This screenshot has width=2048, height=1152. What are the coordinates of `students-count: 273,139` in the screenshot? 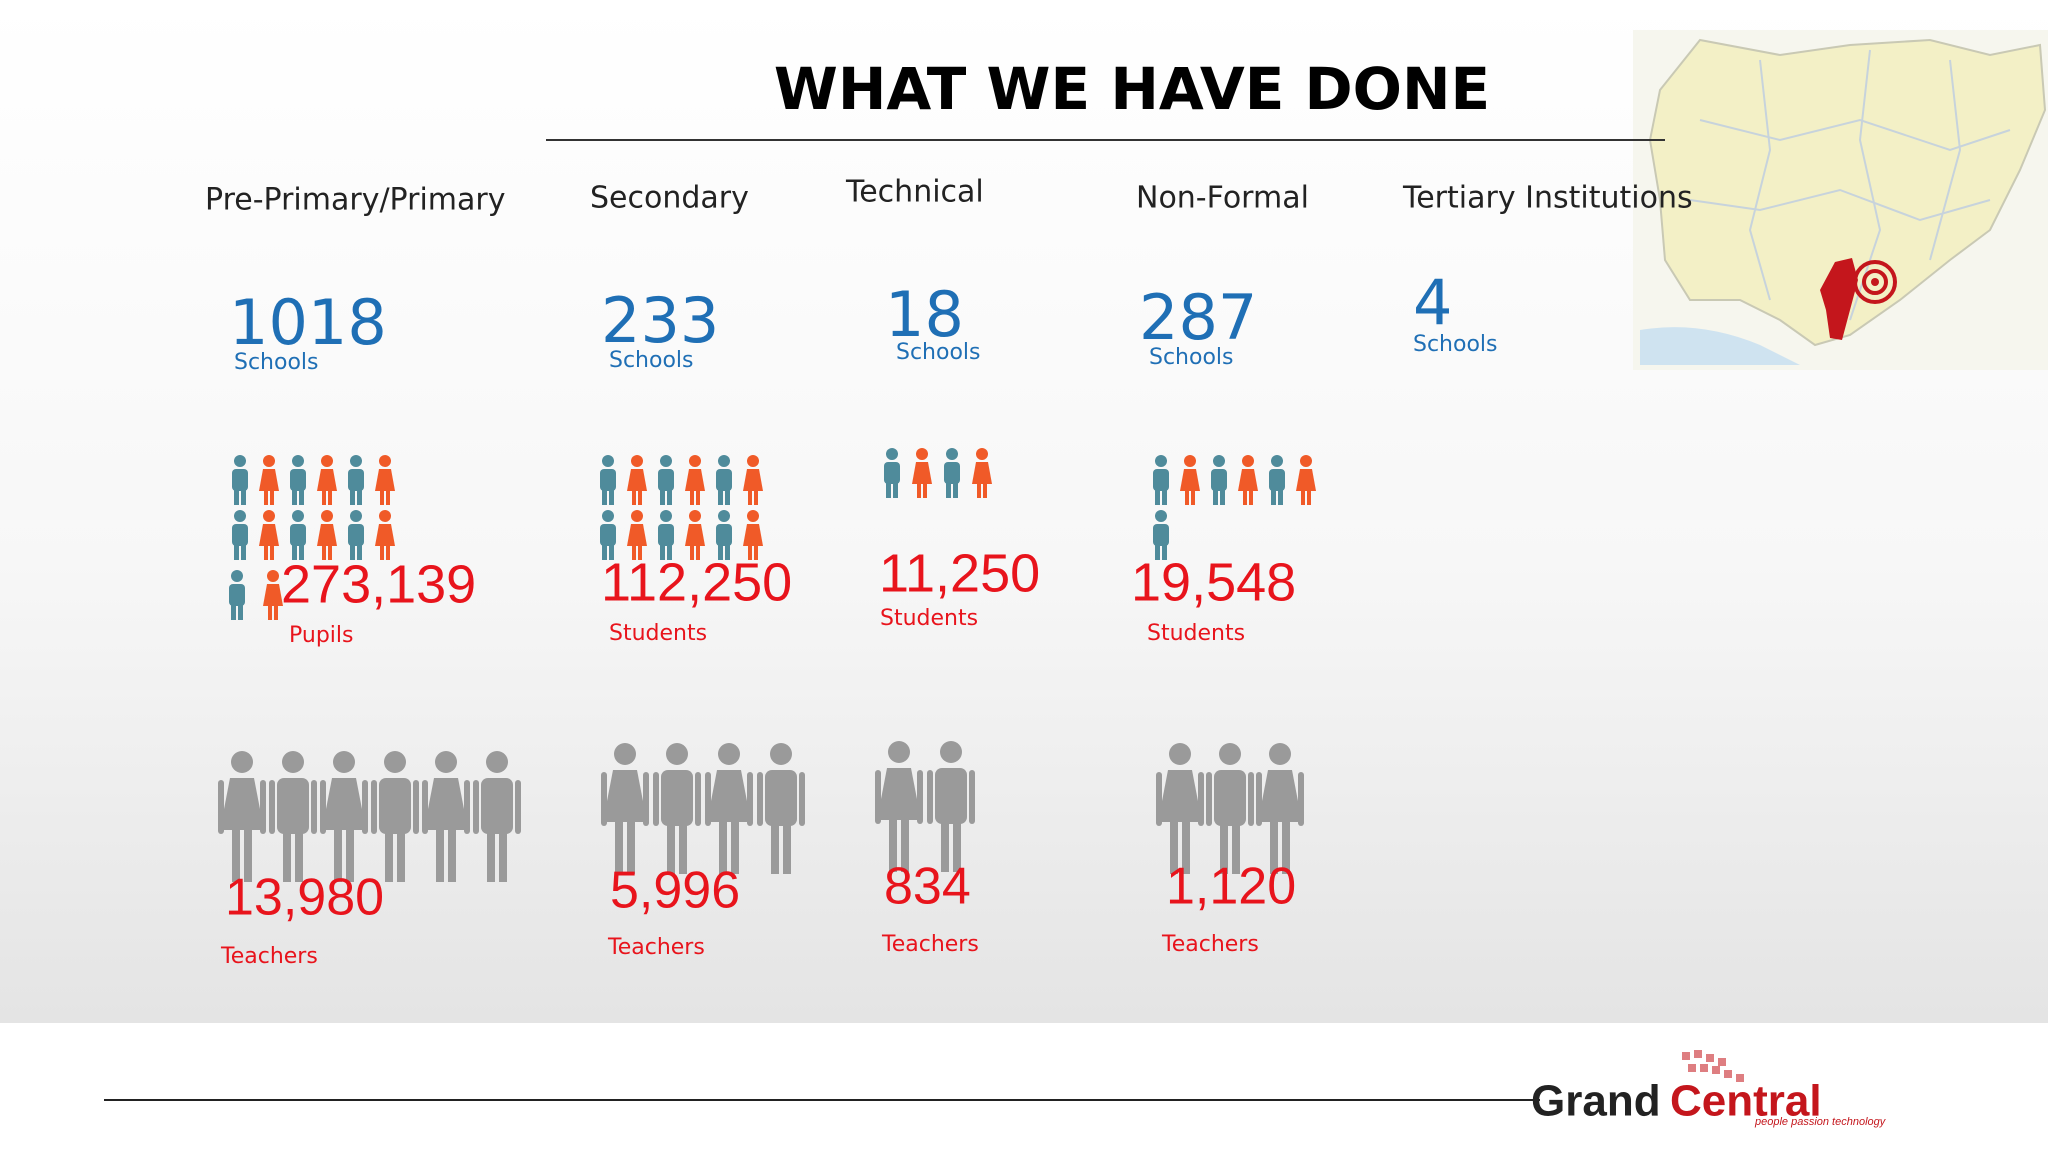 It's located at (378, 584).